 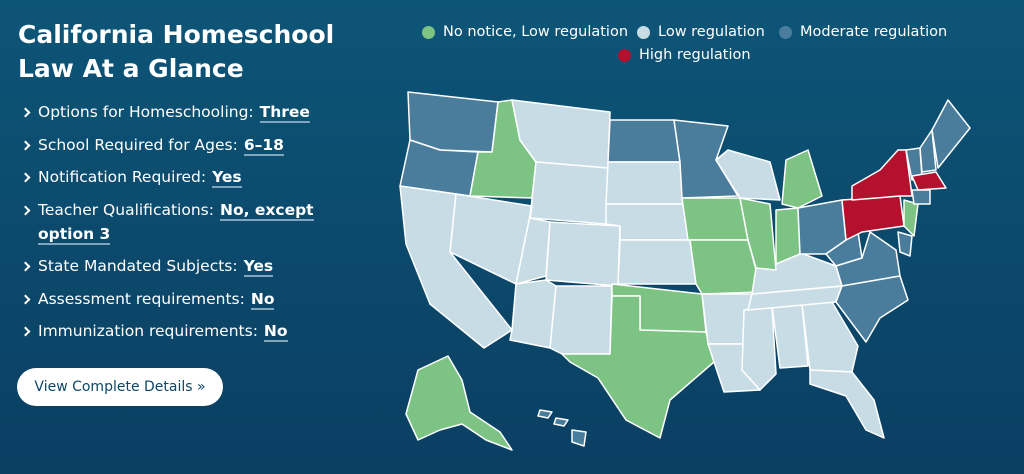 I want to click on legend-label: Moderate regulation, so click(x=874, y=32).